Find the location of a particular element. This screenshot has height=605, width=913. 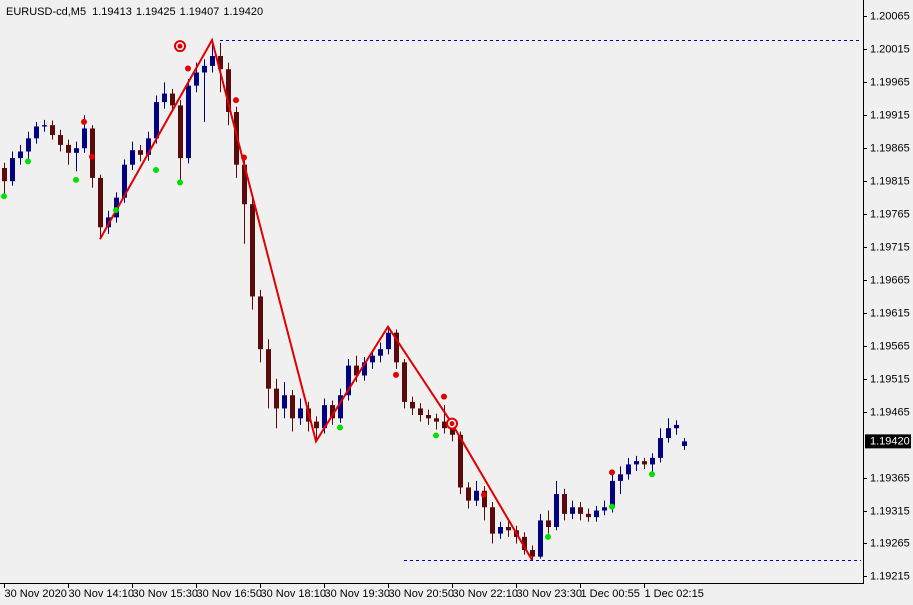

x-tick-label: 30 Nov 18:10 is located at coordinates (293, 594).